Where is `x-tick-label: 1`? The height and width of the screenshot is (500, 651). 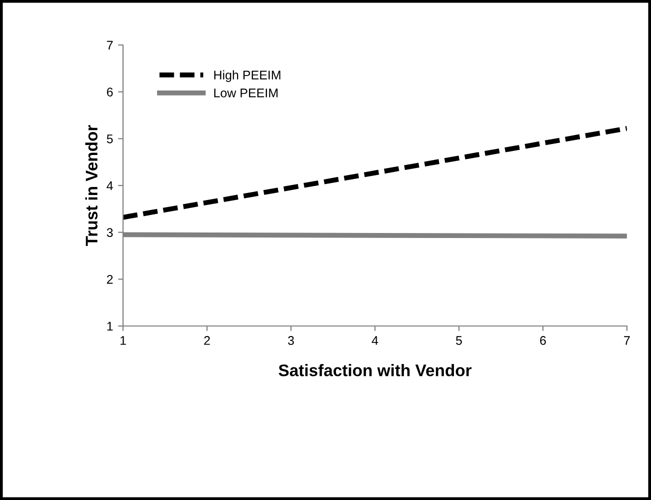
x-tick-label: 1 is located at coordinates (123, 340).